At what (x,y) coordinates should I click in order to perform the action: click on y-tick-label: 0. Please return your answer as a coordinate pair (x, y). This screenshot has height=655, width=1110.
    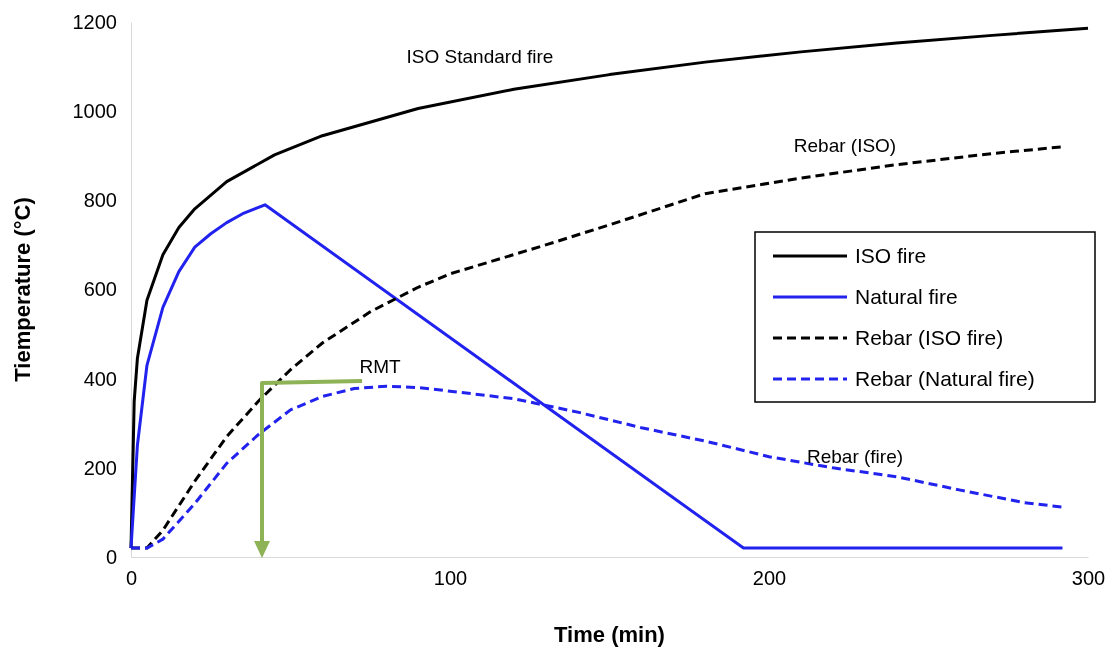
    Looking at the image, I should click on (111, 556).